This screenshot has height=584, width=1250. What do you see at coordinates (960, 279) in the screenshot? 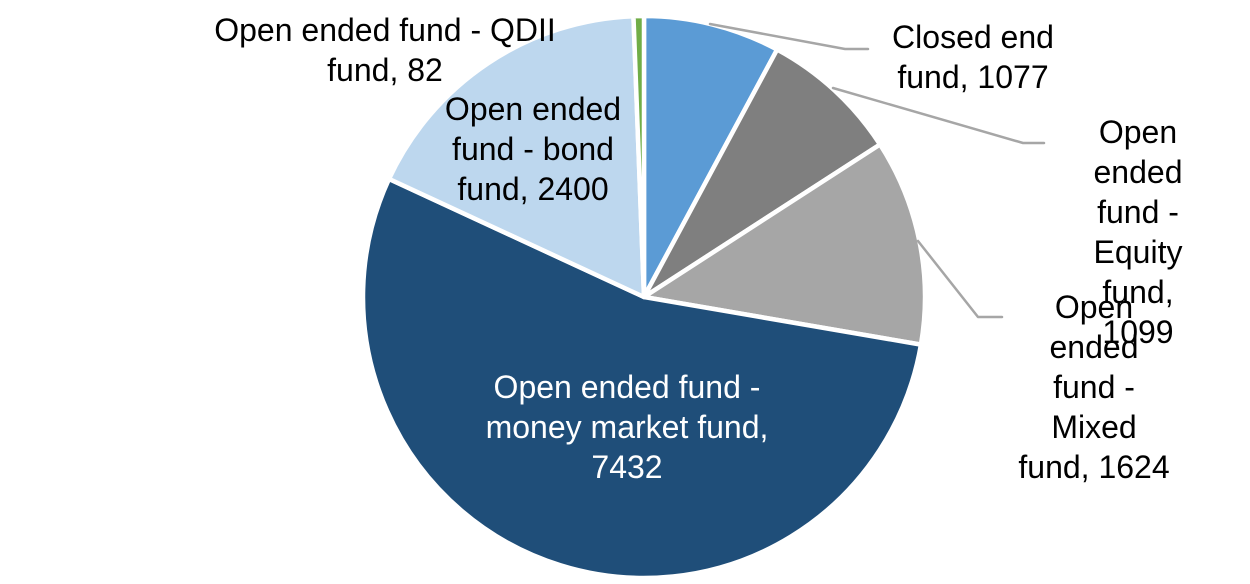
I see `leader-line-mixed-fund` at bounding box center [960, 279].